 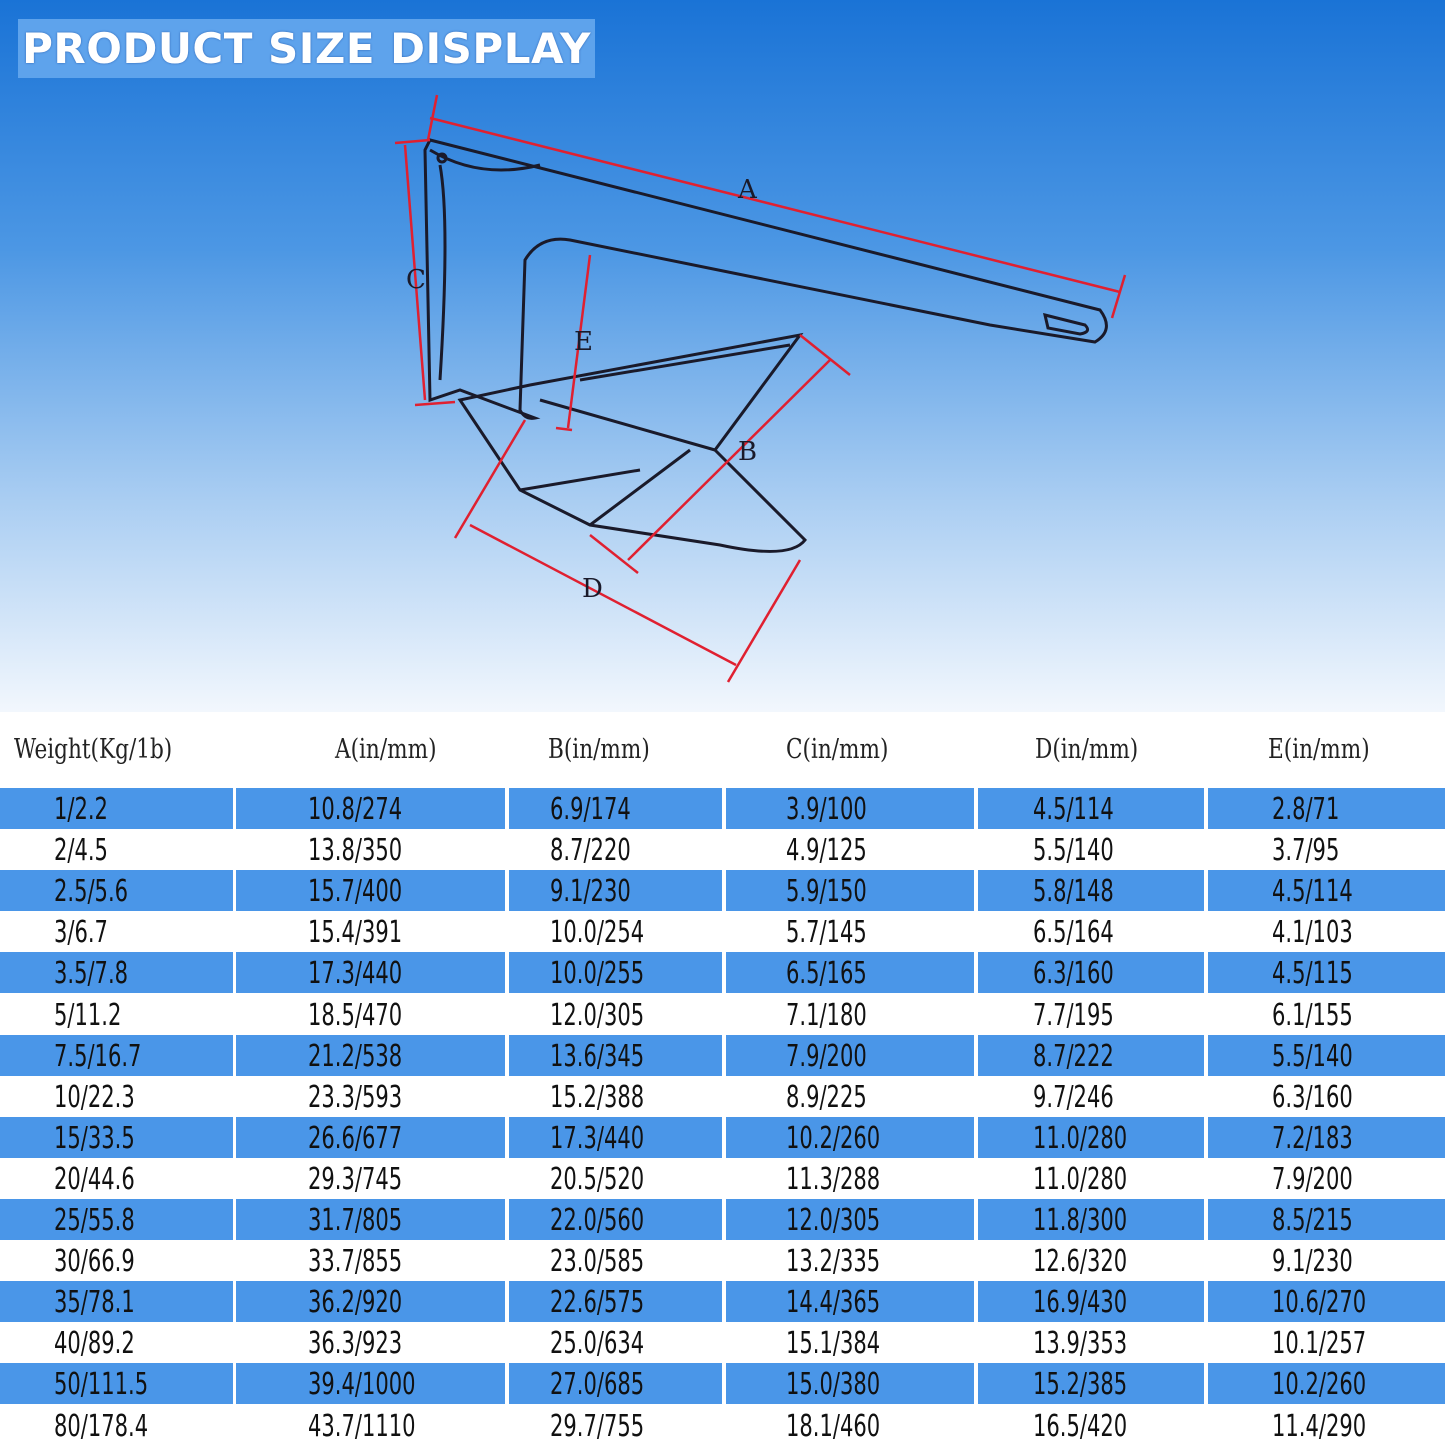 What do you see at coordinates (116, 808) in the screenshot?
I see `cell-weight: 1/2.2` at bounding box center [116, 808].